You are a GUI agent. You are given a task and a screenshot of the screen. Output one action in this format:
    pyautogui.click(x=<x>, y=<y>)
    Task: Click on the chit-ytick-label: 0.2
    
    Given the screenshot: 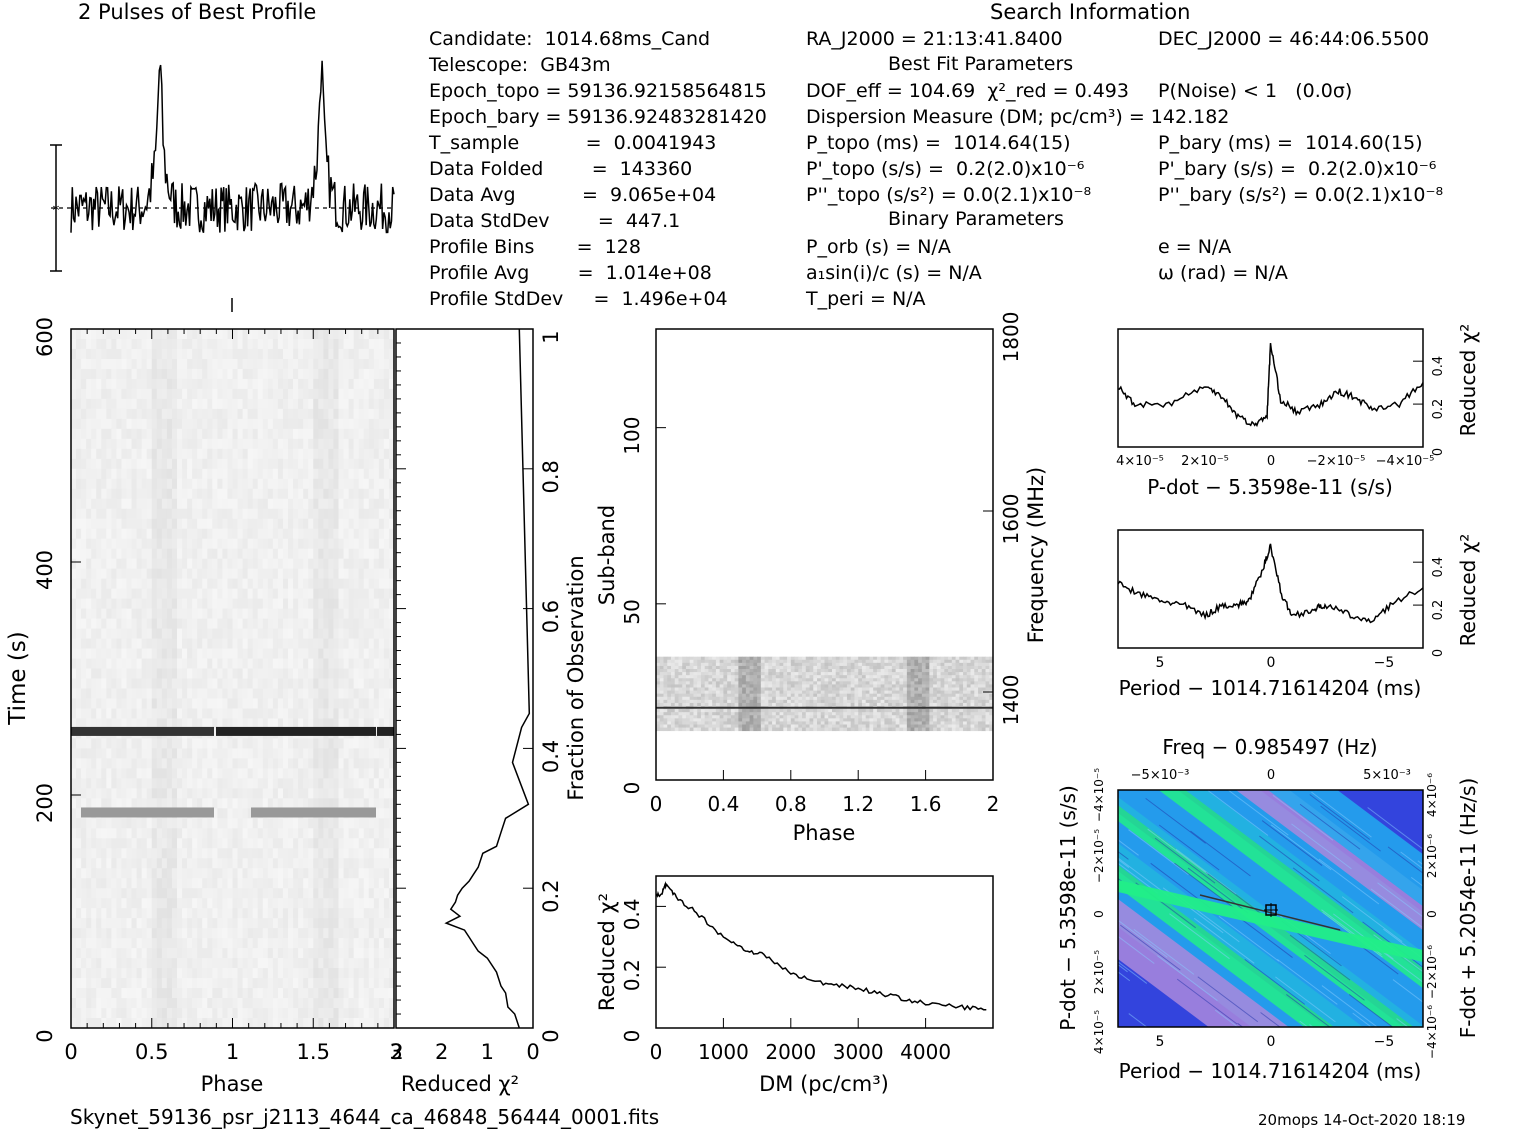 What is the action you would take?
    pyautogui.click(x=551, y=895)
    